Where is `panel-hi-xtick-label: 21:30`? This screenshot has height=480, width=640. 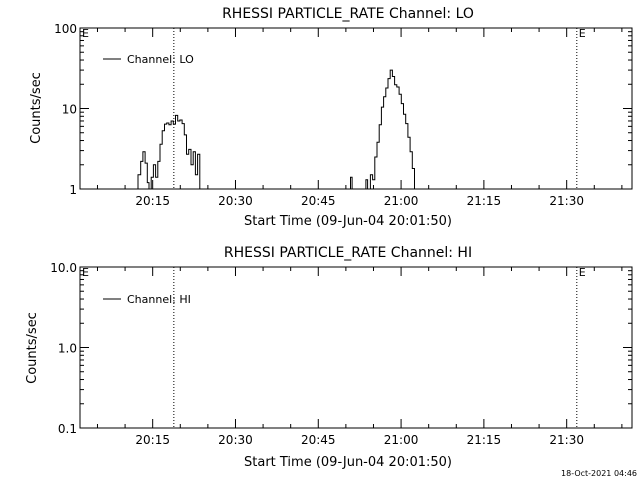
panel-hi-xtick-label: 21:30 is located at coordinates (566, 440).